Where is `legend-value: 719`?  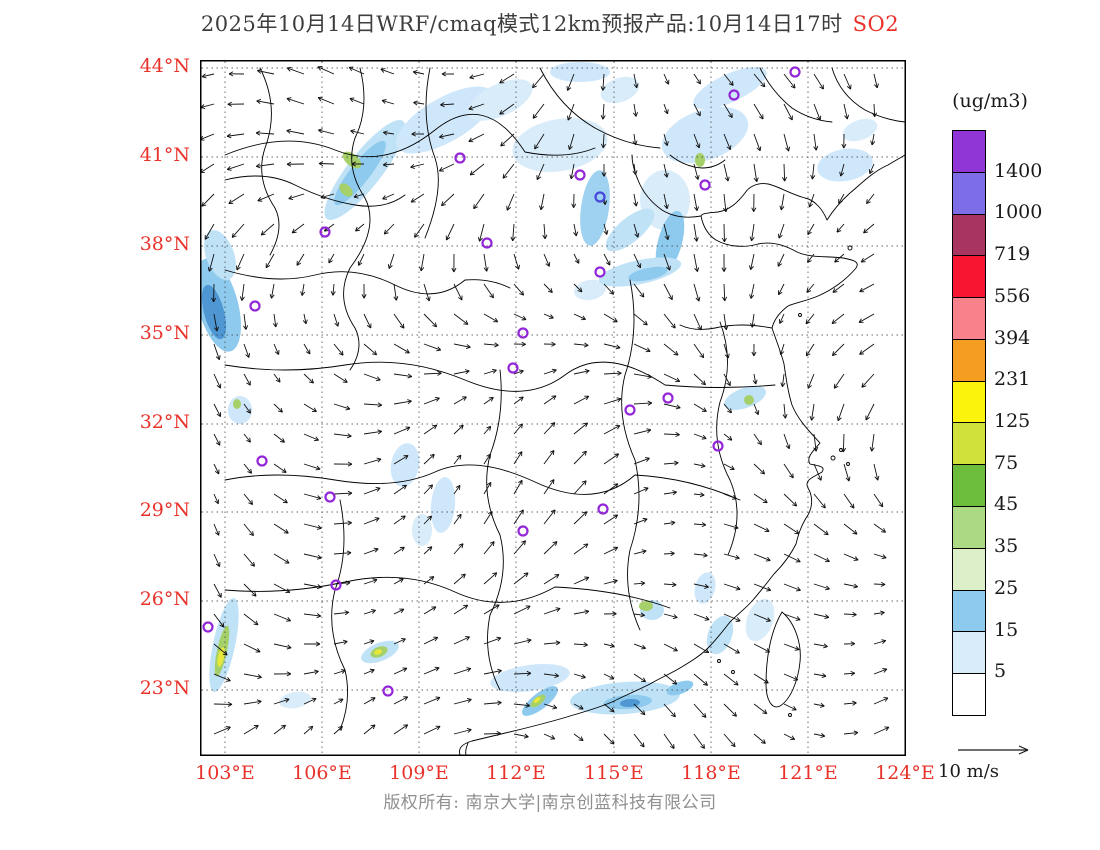
legend-value: 719 is located at coordinates (1012, 254).